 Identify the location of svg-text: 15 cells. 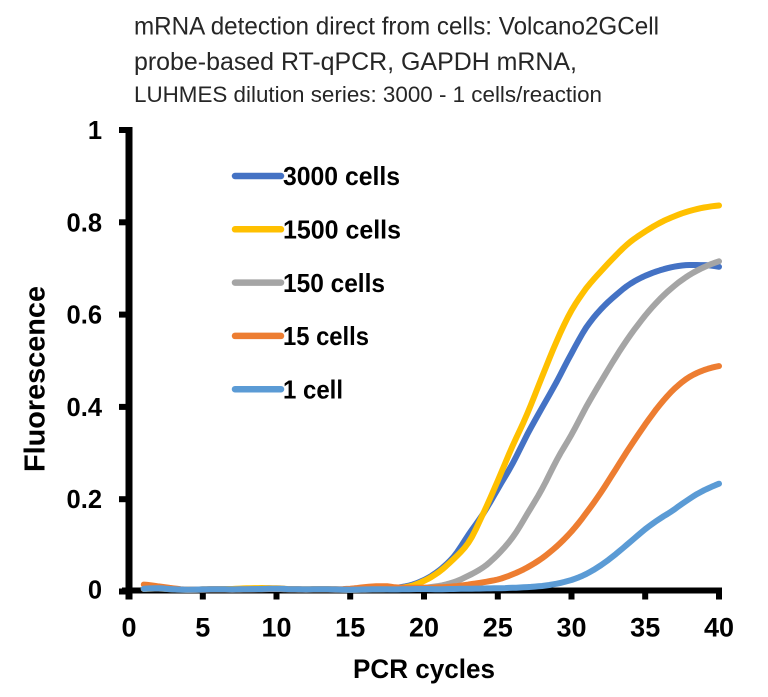
(326, 336).